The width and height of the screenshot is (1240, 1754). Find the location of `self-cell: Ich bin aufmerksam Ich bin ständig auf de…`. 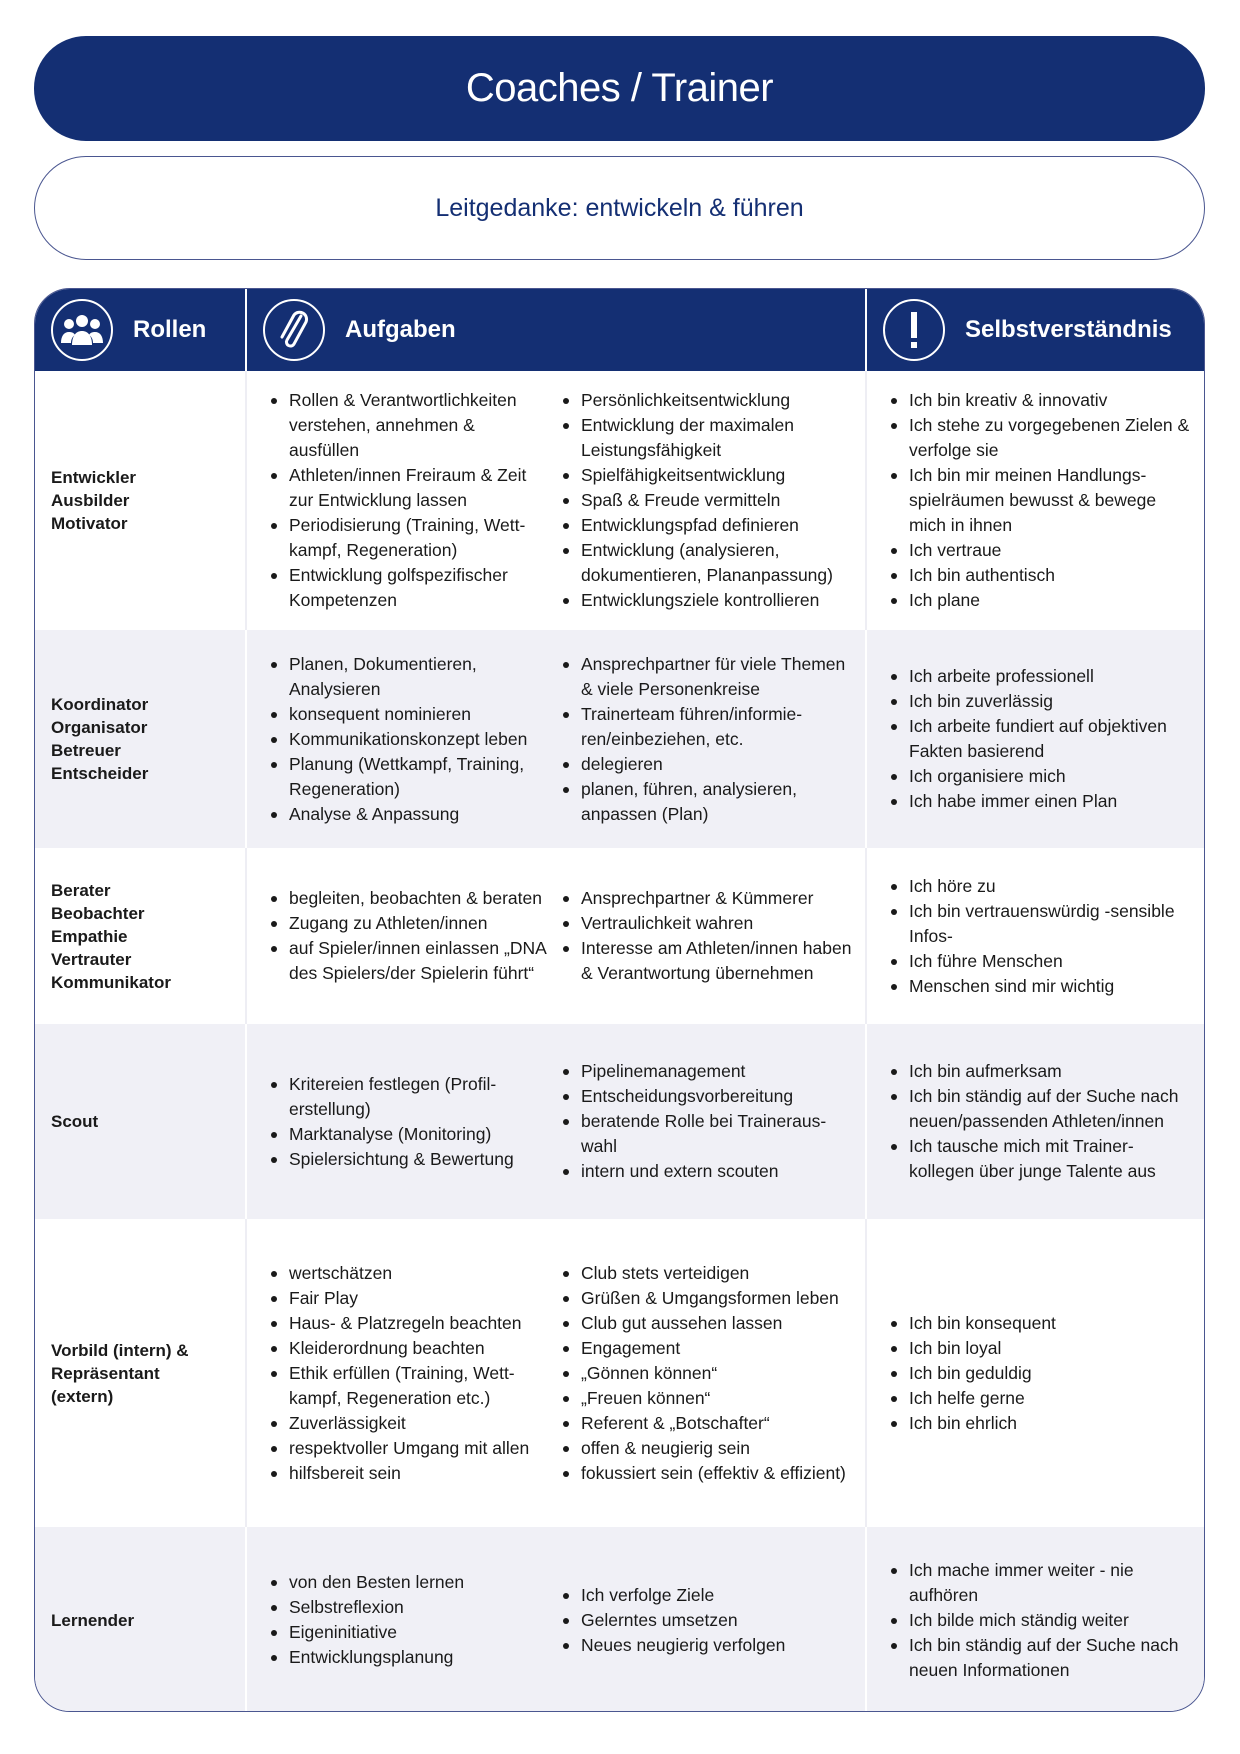

self-cell: Ich bin aufmerksam Ich bin ständig auf de… is located at coordinates (1034, 1121).